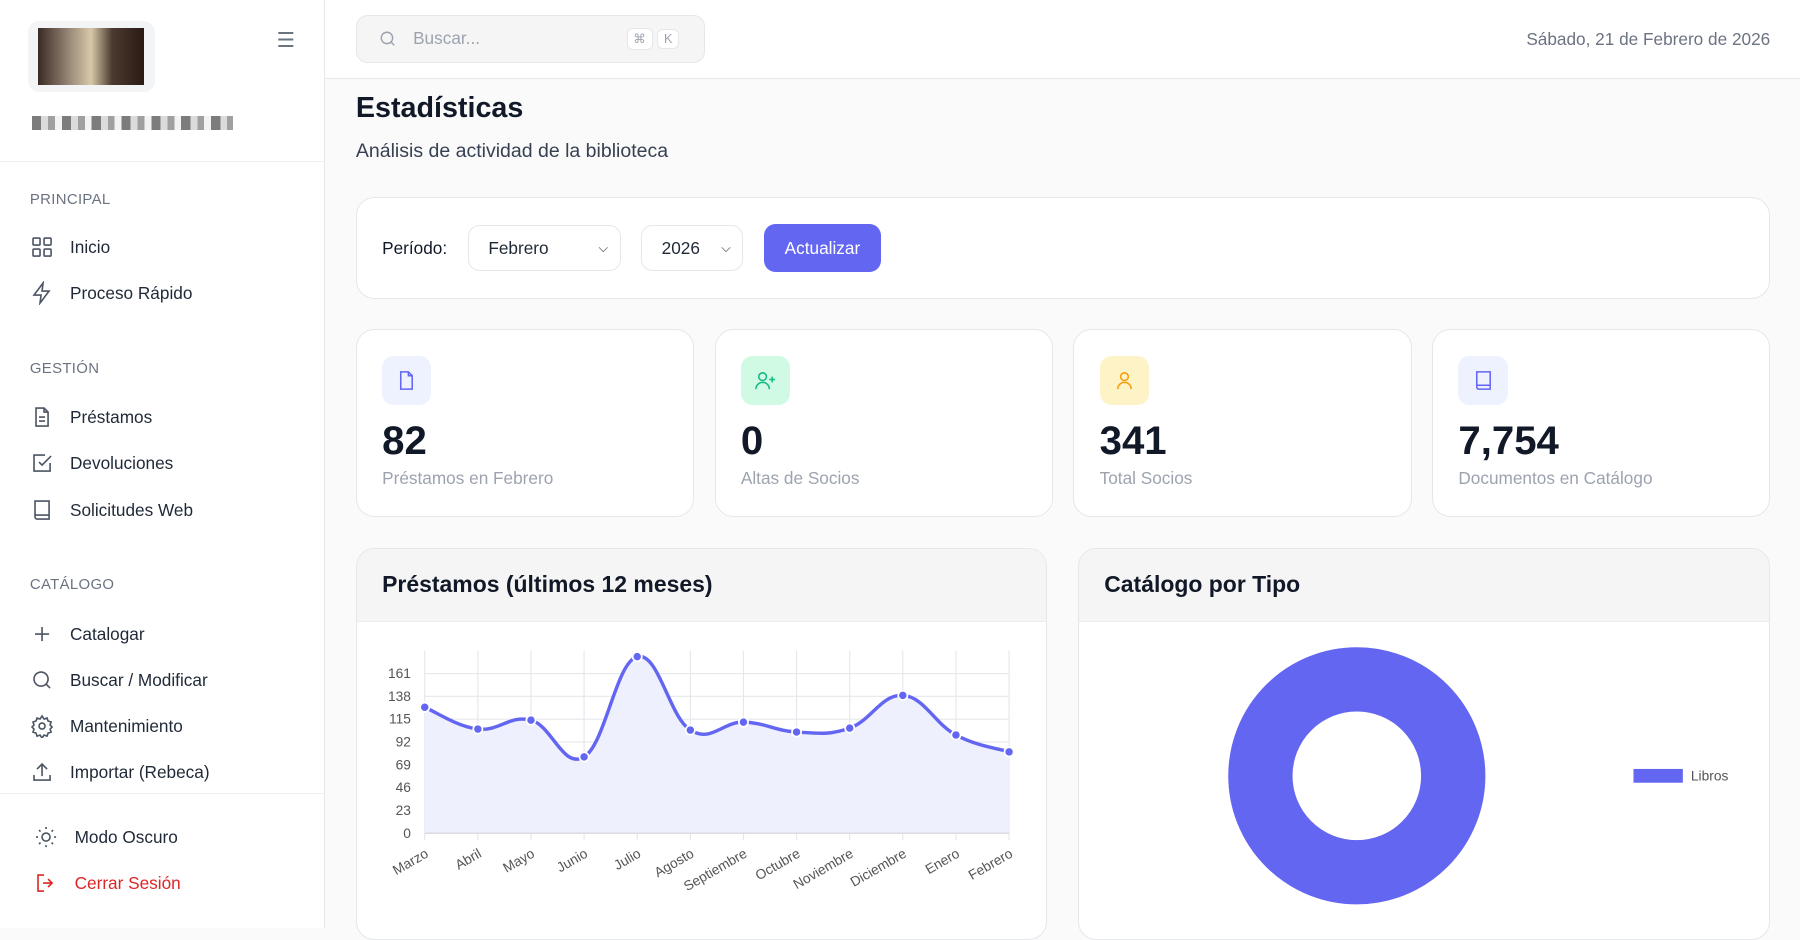 This screenshot has width=1800, height=940. Describe the element at coordinates (400, 719) in the screenshot. I see `y-tick-label: 115` at that location.